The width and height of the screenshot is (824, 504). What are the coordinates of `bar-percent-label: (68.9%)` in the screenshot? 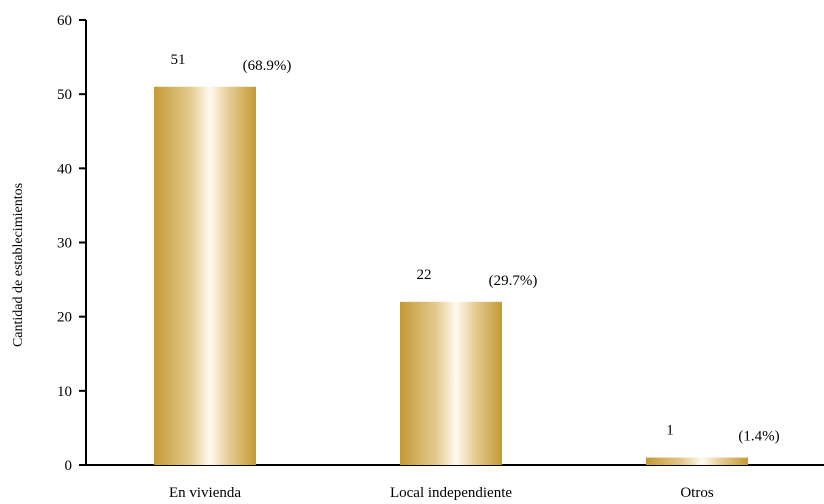 It's located at (267, 66).